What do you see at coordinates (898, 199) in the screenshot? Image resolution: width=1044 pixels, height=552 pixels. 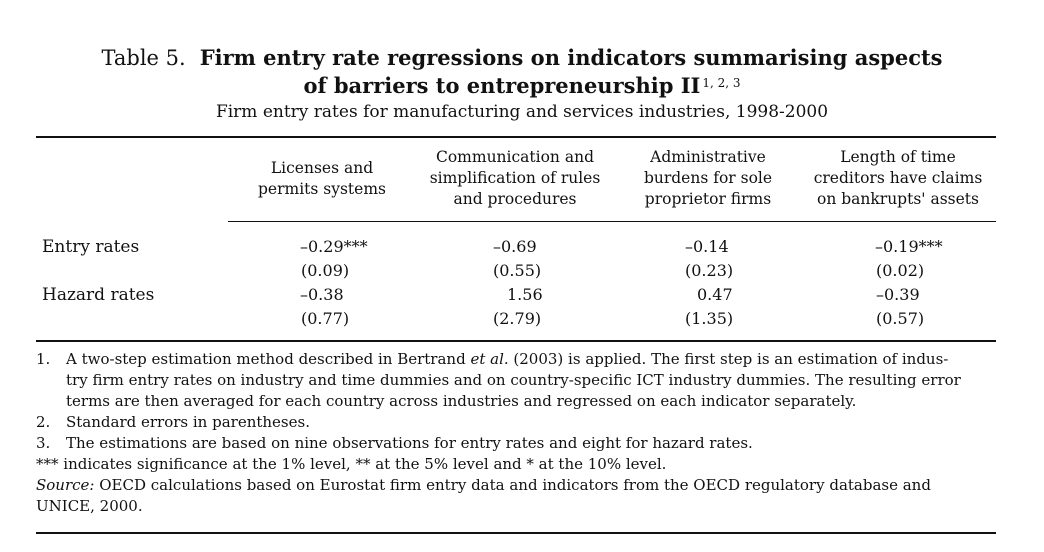 I see `column-header-line: on bankrupts' assets` at bounding box center [898, 199].